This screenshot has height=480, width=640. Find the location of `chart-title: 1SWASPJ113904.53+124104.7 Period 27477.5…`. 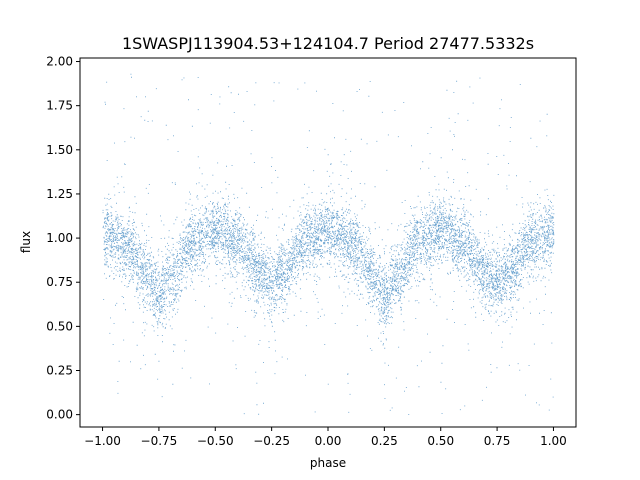

chart-title: 1SWASPJ113904.53+124104.7 Period 27477.5… is located at coordinates (328, 43).